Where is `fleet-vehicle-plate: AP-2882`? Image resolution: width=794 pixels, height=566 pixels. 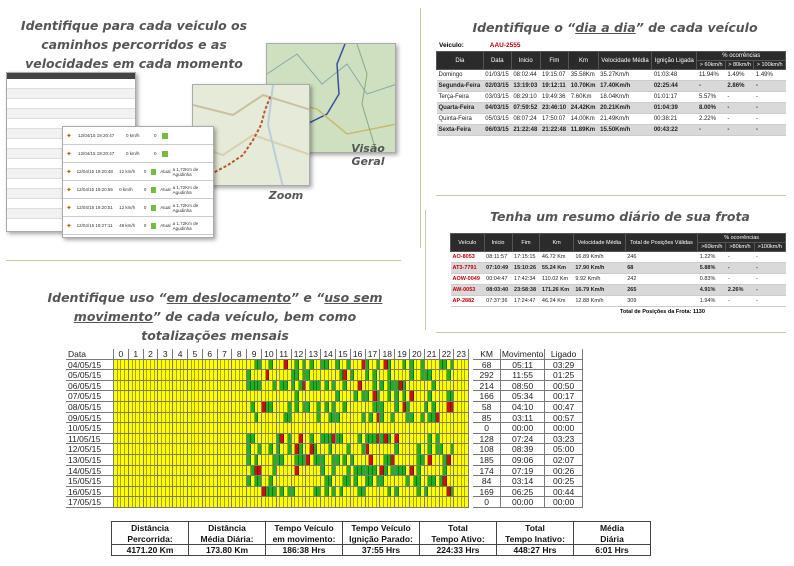 fleet-vehicle-plate: AP-2882 is located at coordinates (467, 301).